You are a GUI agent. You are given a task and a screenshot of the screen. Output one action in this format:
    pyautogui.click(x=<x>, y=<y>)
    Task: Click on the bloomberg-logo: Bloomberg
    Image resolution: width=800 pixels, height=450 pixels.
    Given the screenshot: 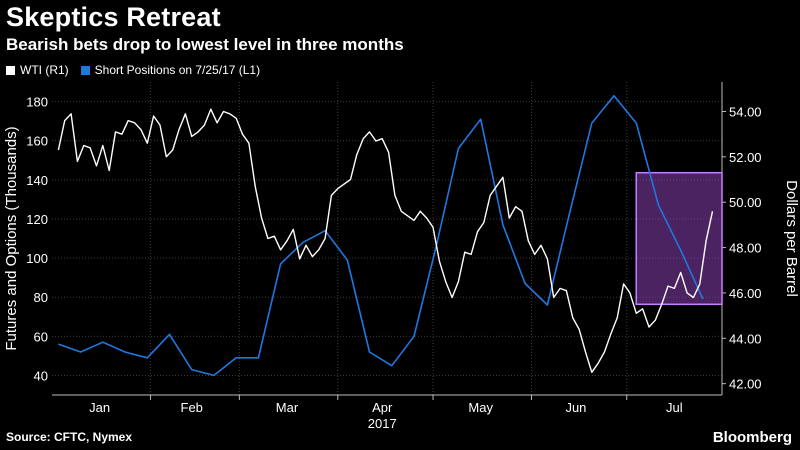 What is the action you would take?
    pyautogui.click(x=752, y=437)
    